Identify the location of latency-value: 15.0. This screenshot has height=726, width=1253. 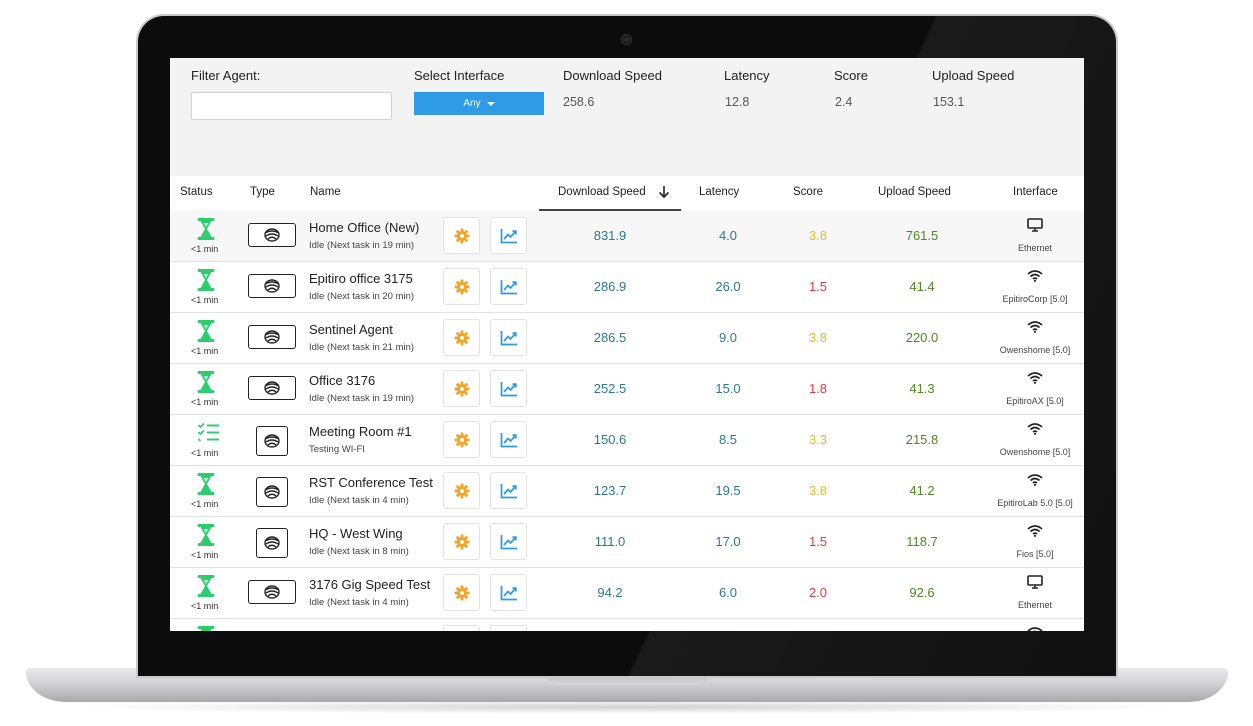
(728, 388).